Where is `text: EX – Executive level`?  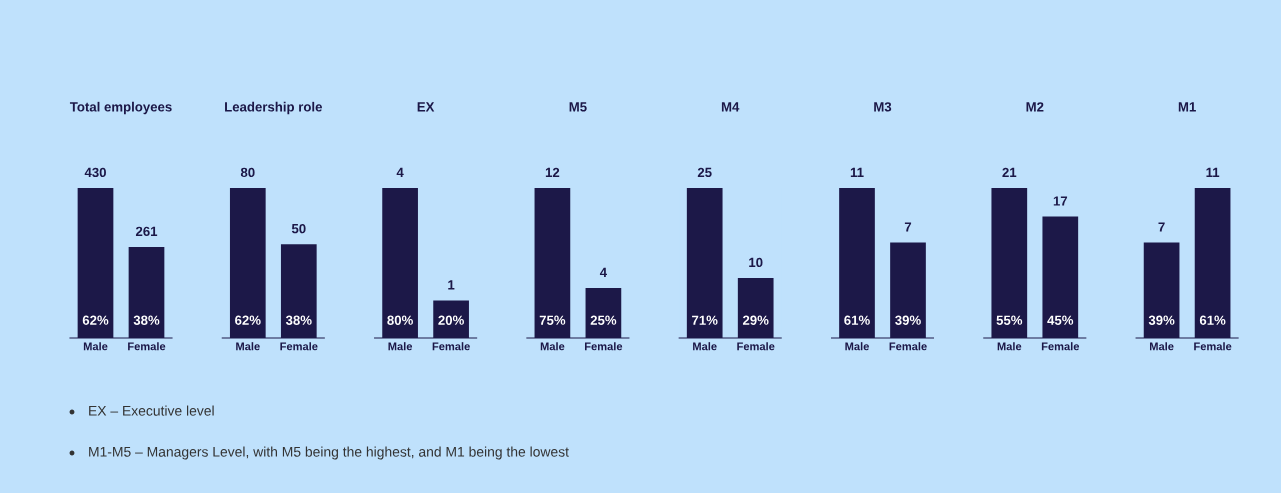
text: EX – Executive level is located at coordinates (151, 410).